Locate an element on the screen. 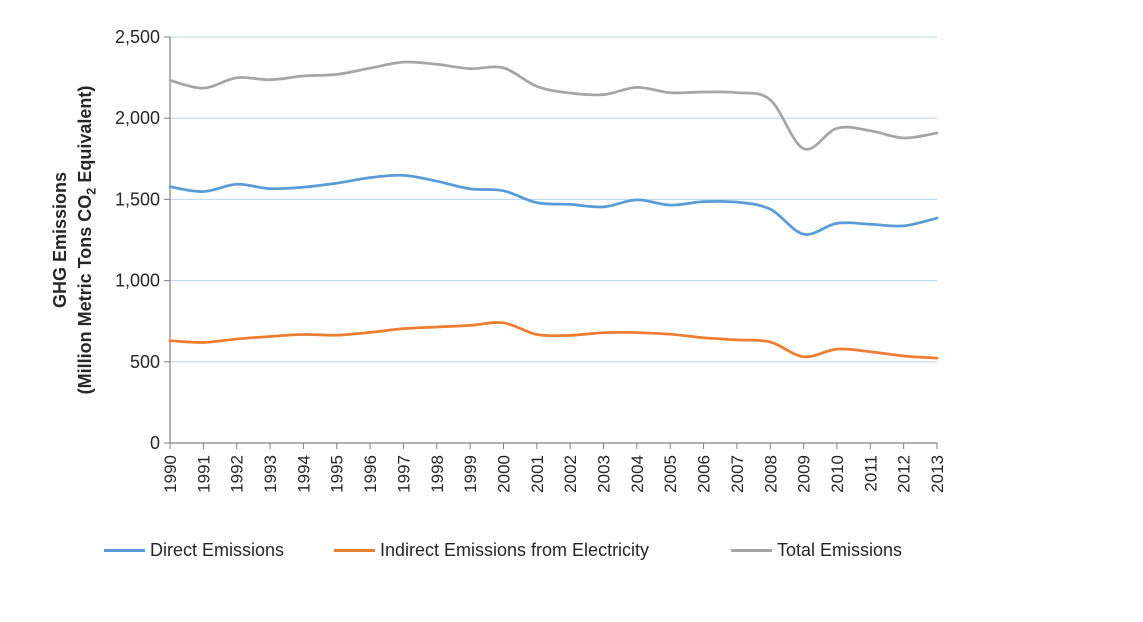 The width and height of the screenshot is (1143, 622). x-tick-label: 2011 is located at coordinates (870, 473).